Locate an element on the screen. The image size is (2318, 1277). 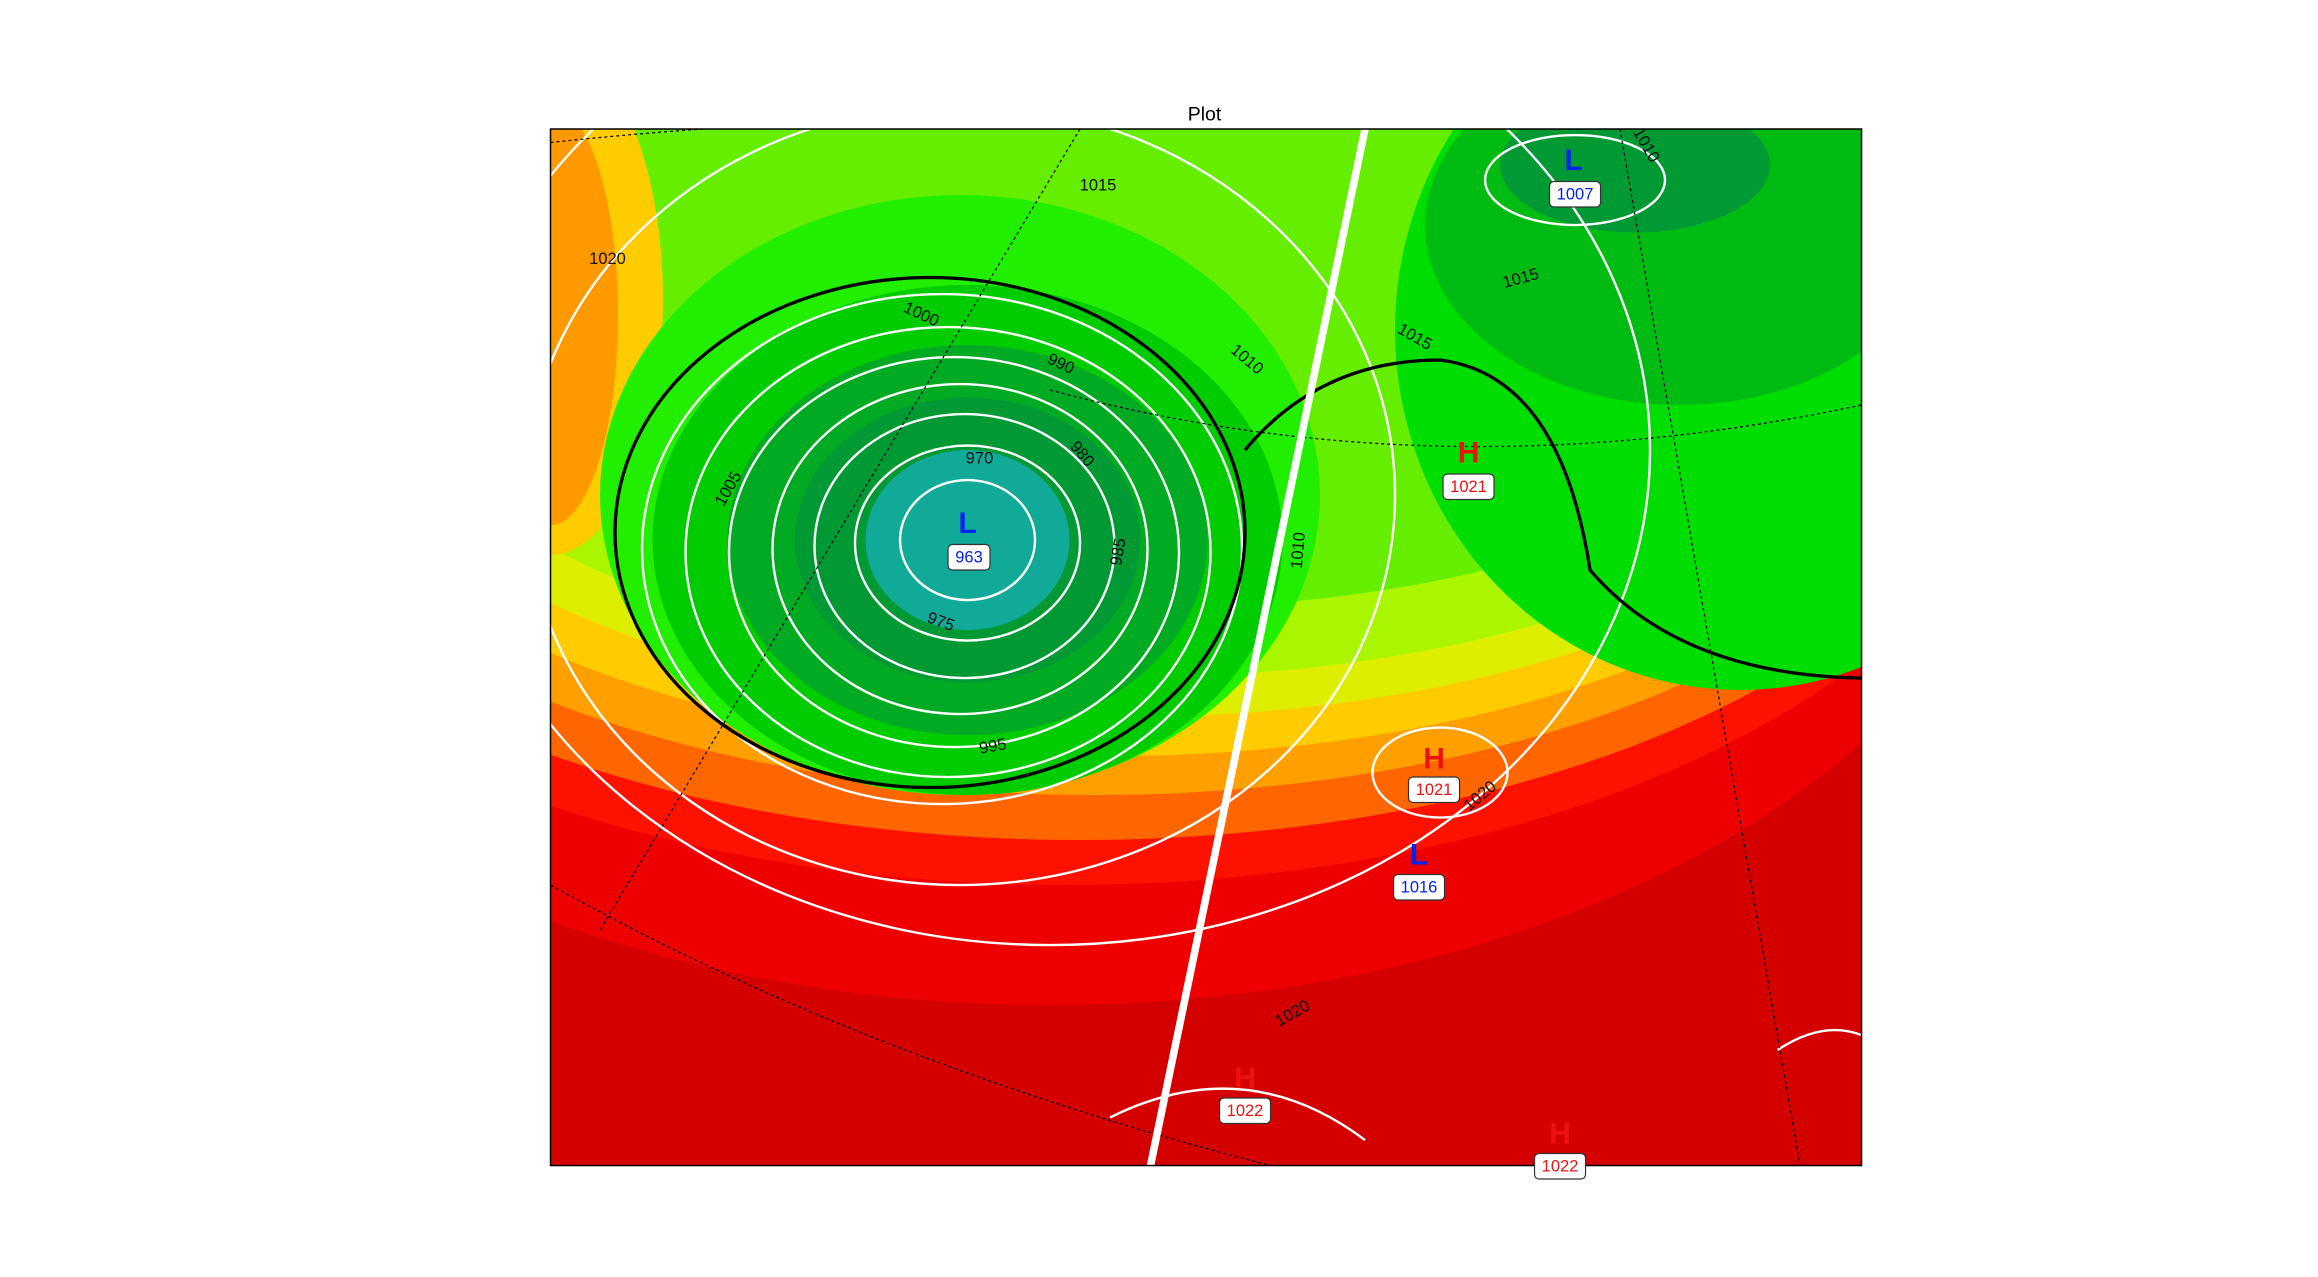
contour-label: 1015 is located at coordinates (1098, 185).